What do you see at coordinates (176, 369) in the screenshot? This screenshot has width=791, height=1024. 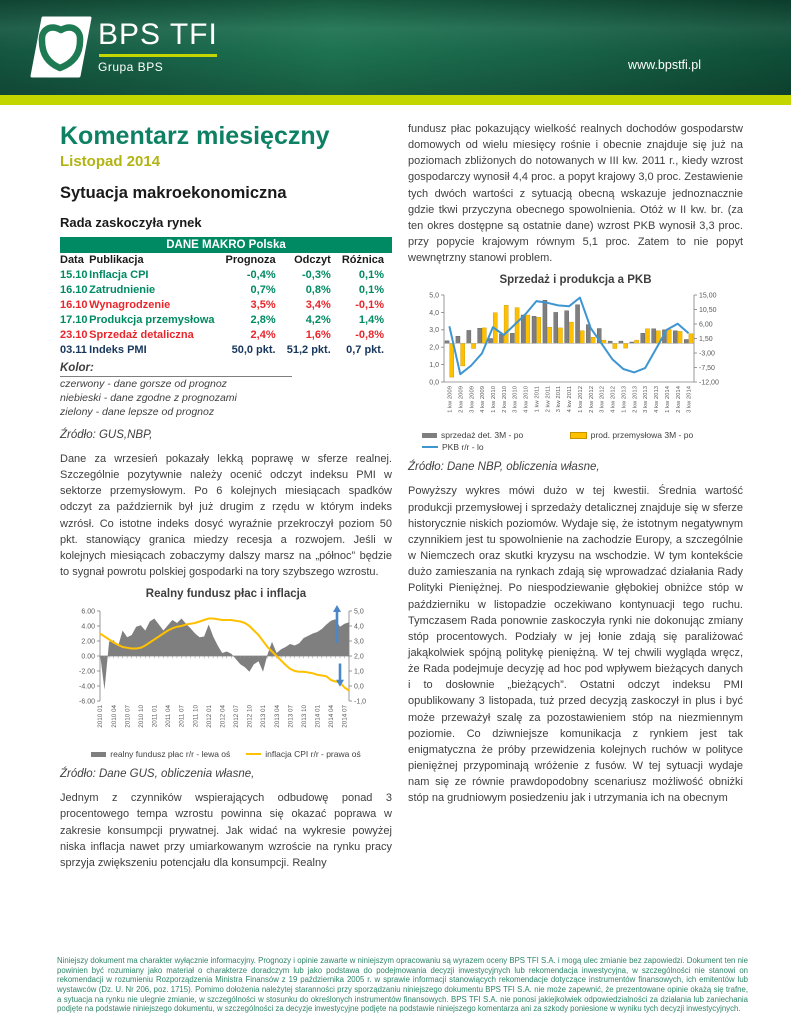 I see `color-legend-title: Kolor:` at bounding box center [176, 369].